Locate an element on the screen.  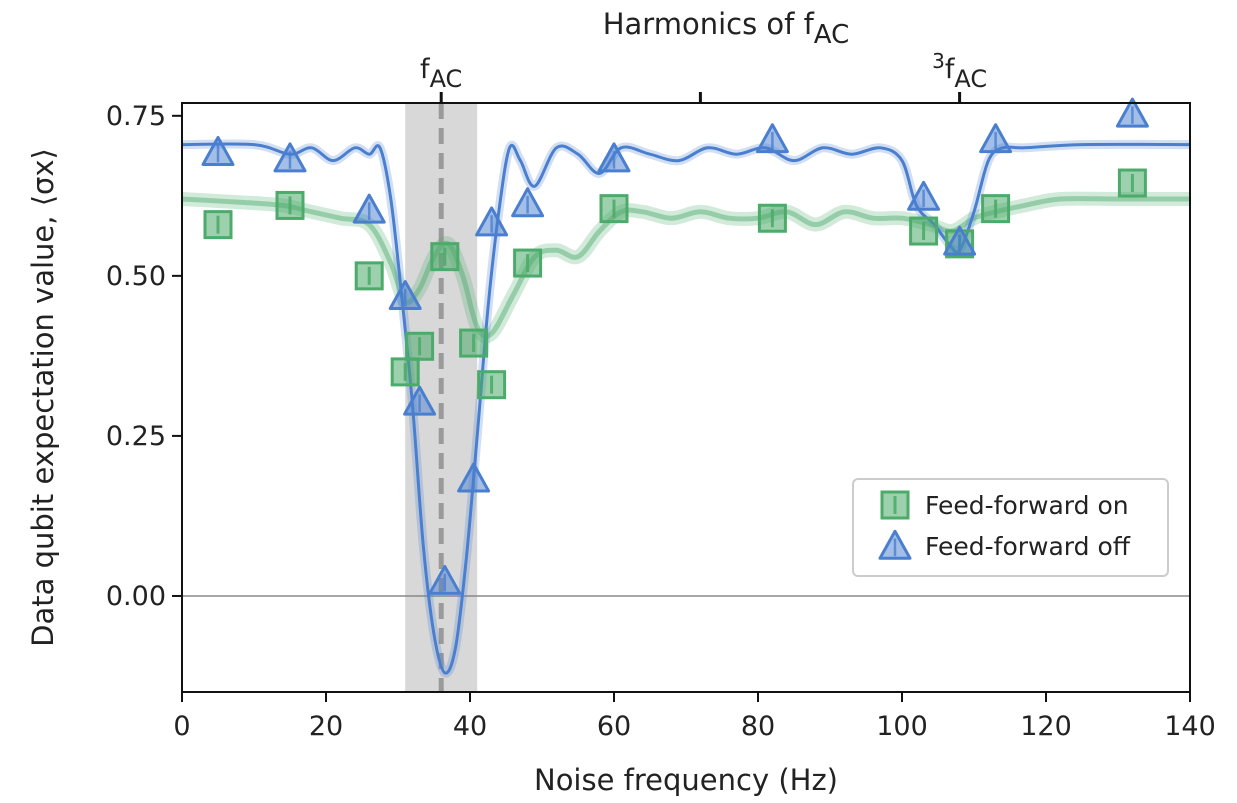
y-tick-label: 0.00 is located at coordinates (136, 596).